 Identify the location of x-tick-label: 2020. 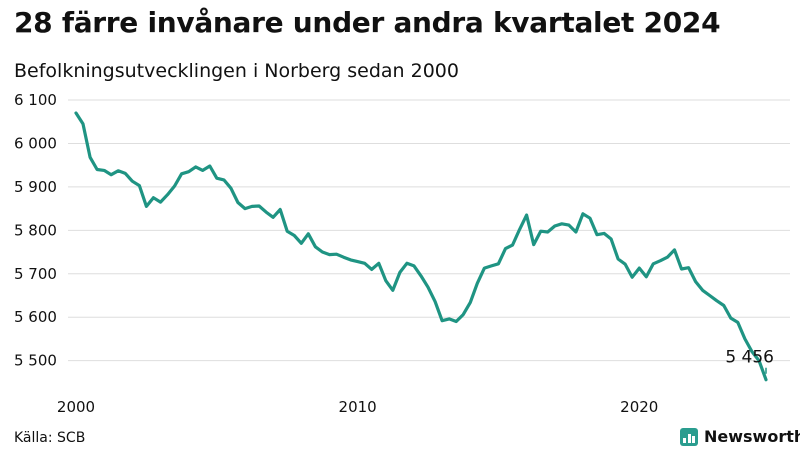
(639, 407).